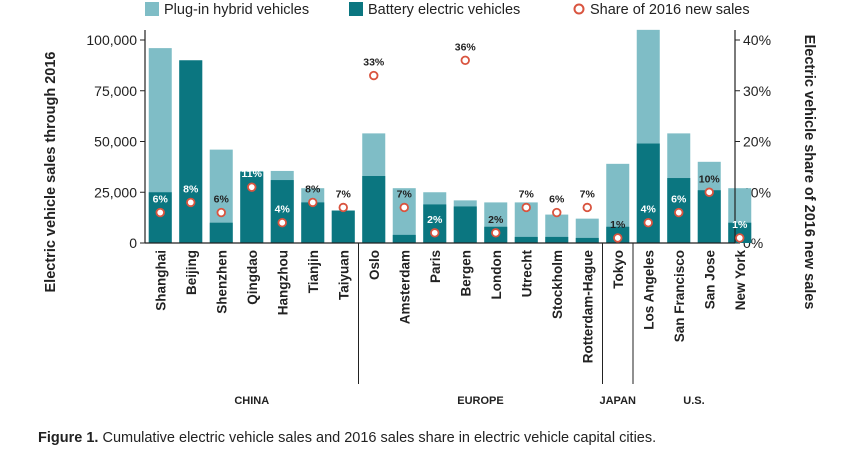  I want to click on x-tick-label: Shanghai, so click(160, 280).